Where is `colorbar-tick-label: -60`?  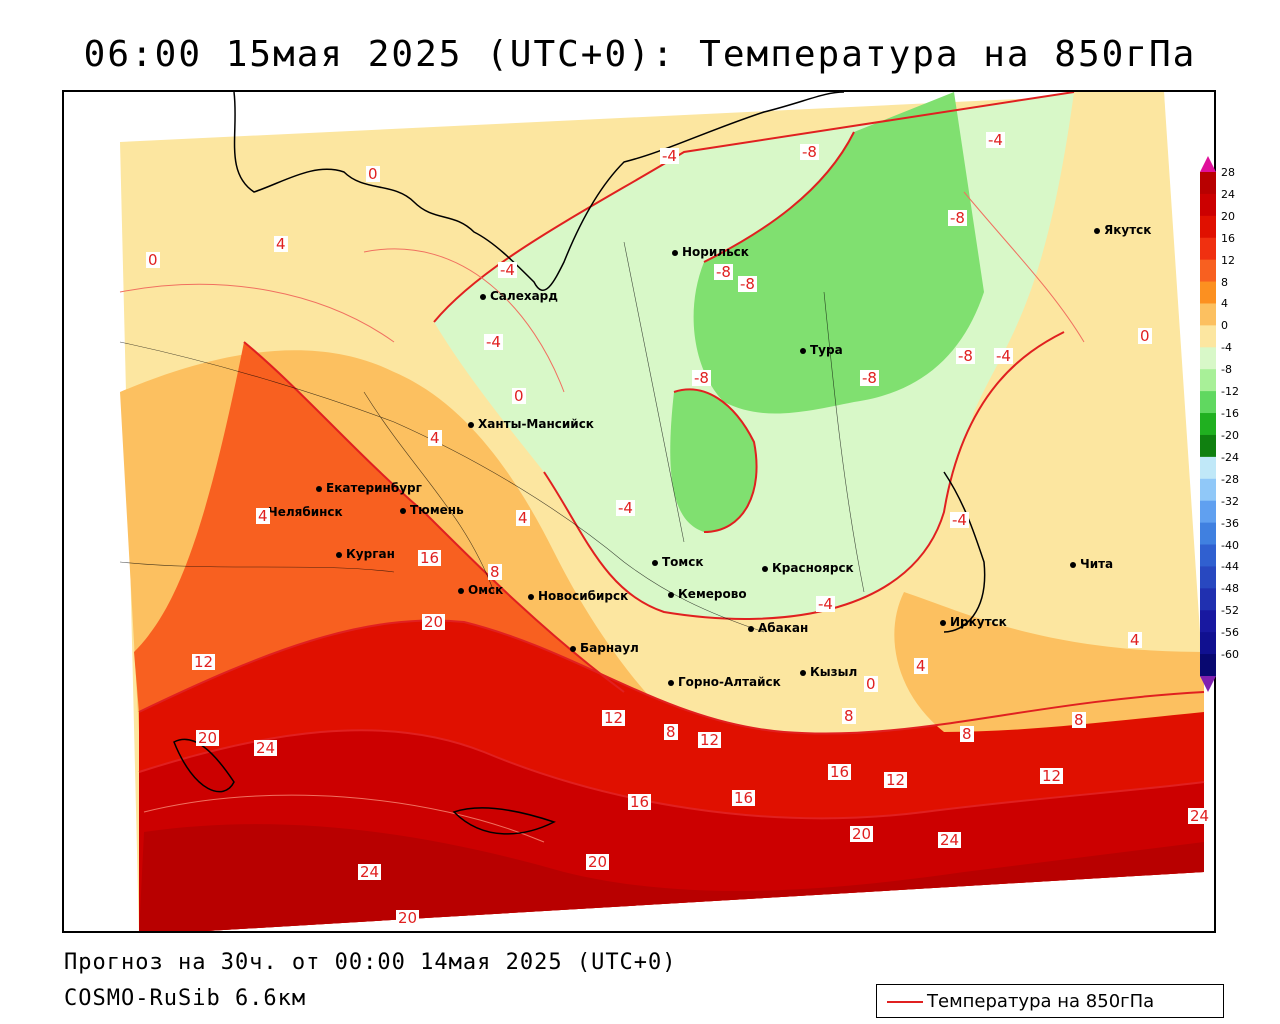 colorbar-tick-label: -60 is located at coordinates (1230, 655).